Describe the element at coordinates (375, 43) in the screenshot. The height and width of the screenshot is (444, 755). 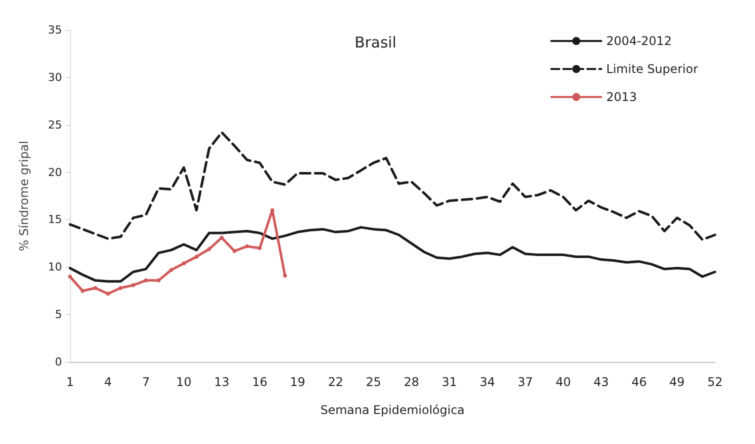
I see `chart-title: Brasil` at that location.